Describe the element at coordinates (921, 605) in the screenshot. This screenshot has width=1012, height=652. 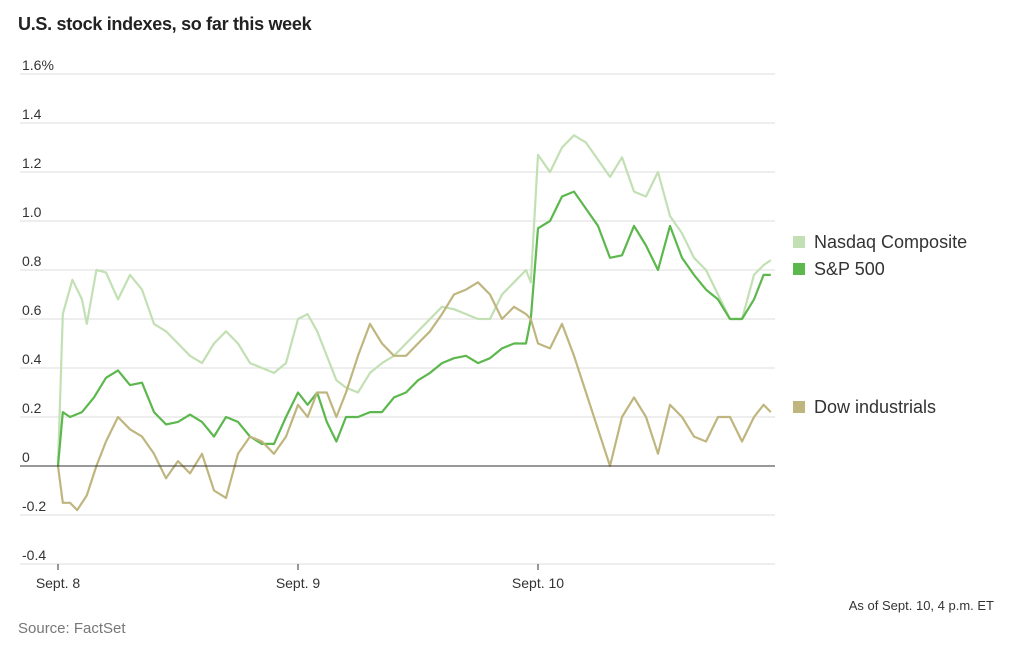
I see `timestamp-note: As of Sept. 10, 4 p.m. ET` at that location.